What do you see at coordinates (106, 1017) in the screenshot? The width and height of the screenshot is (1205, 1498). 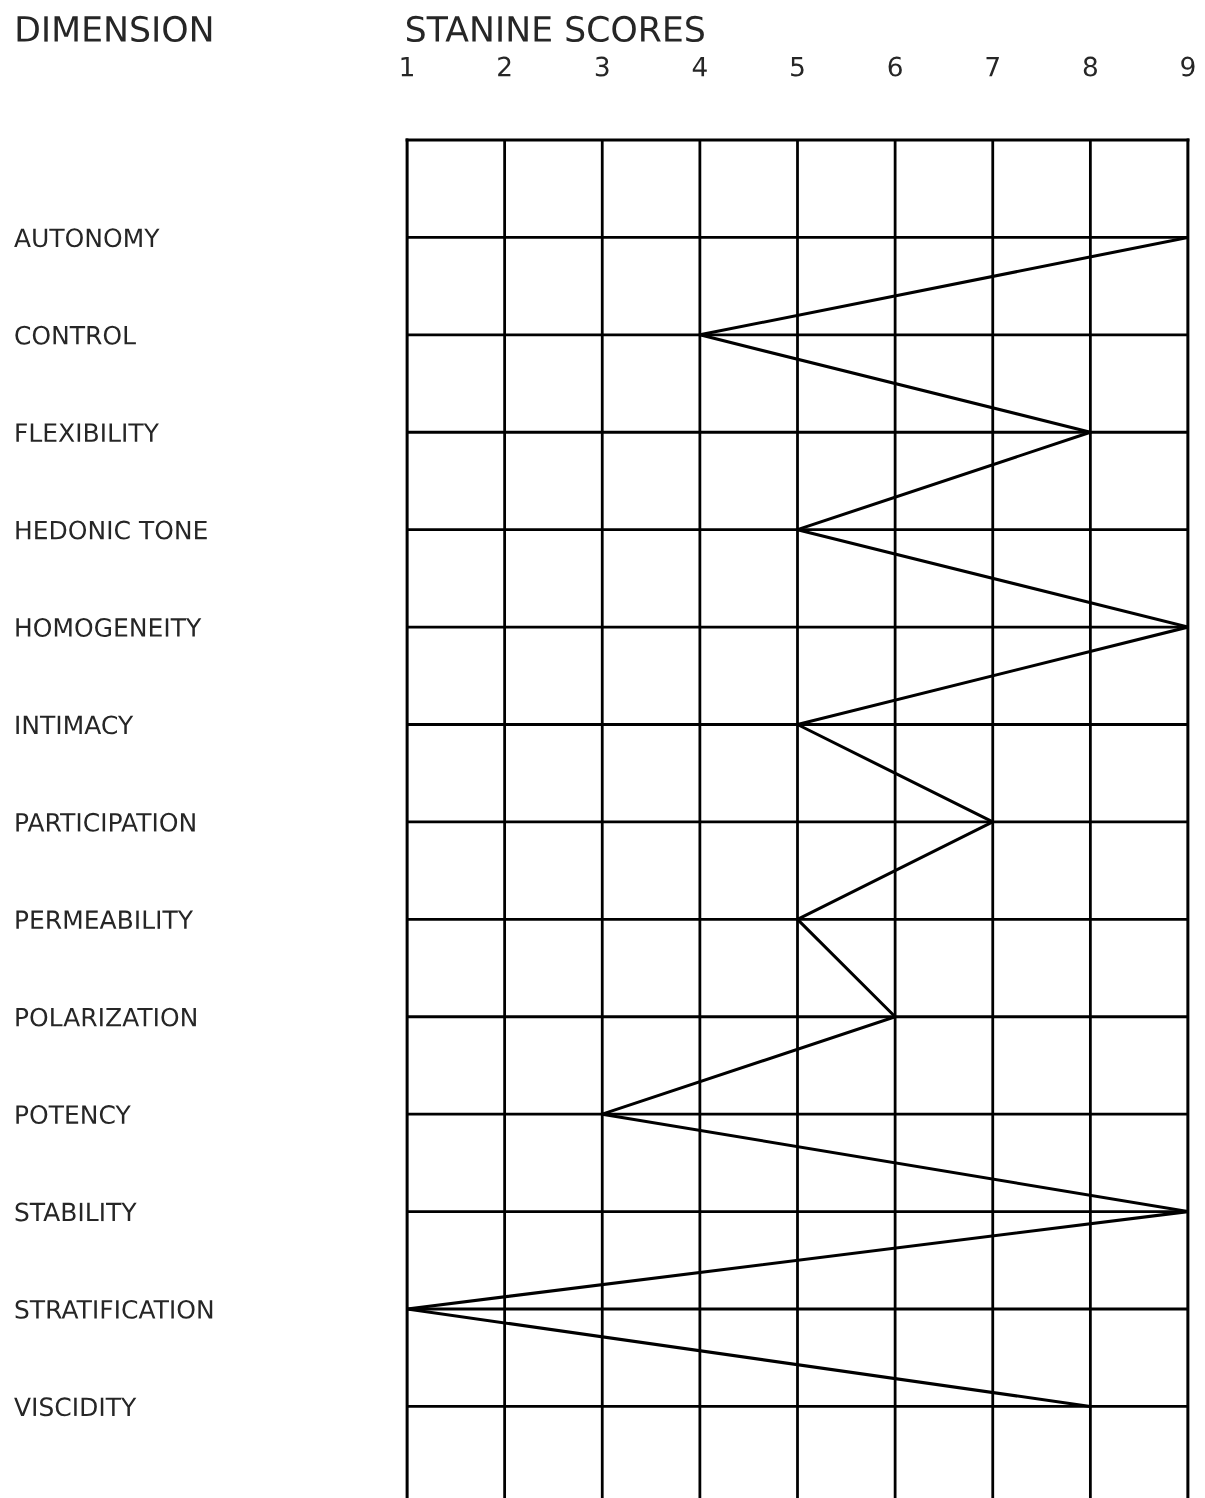 I see `y-tick-label: POLARIZATION` at bounding box center [106, 1017].